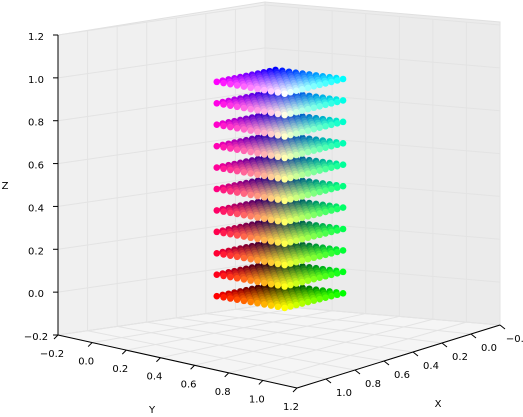 The image size is (523, 417). I want to click on y-tick-label: 0.2, so click(120, 369).